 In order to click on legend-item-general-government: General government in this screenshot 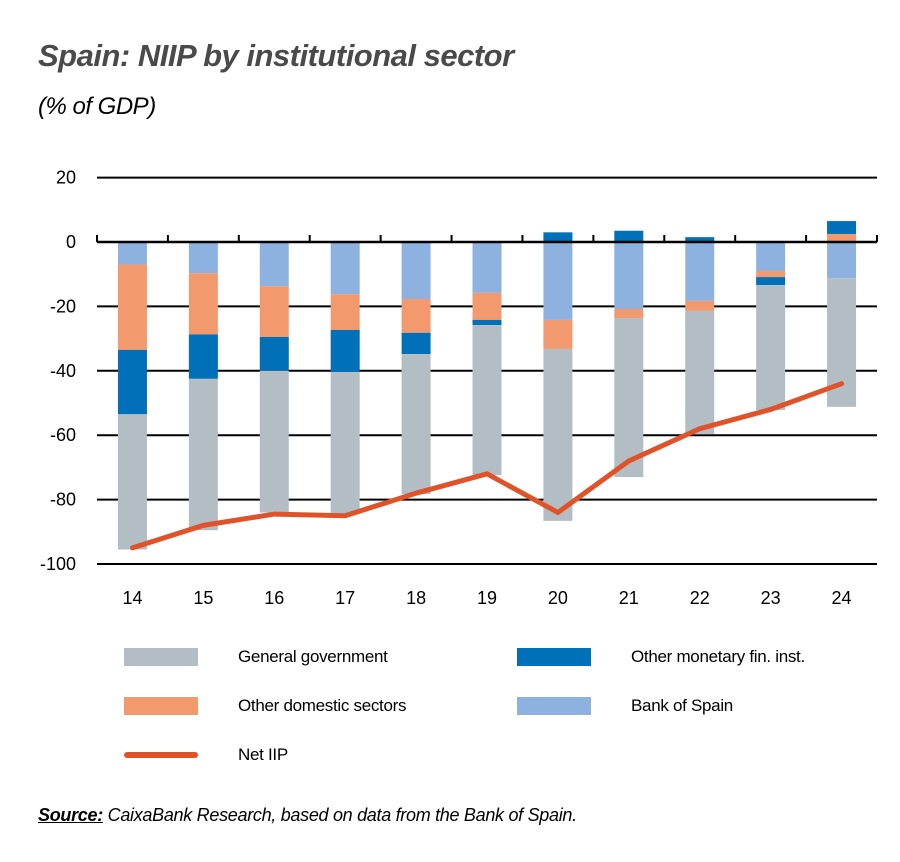, I will do `click(256, 657)`.